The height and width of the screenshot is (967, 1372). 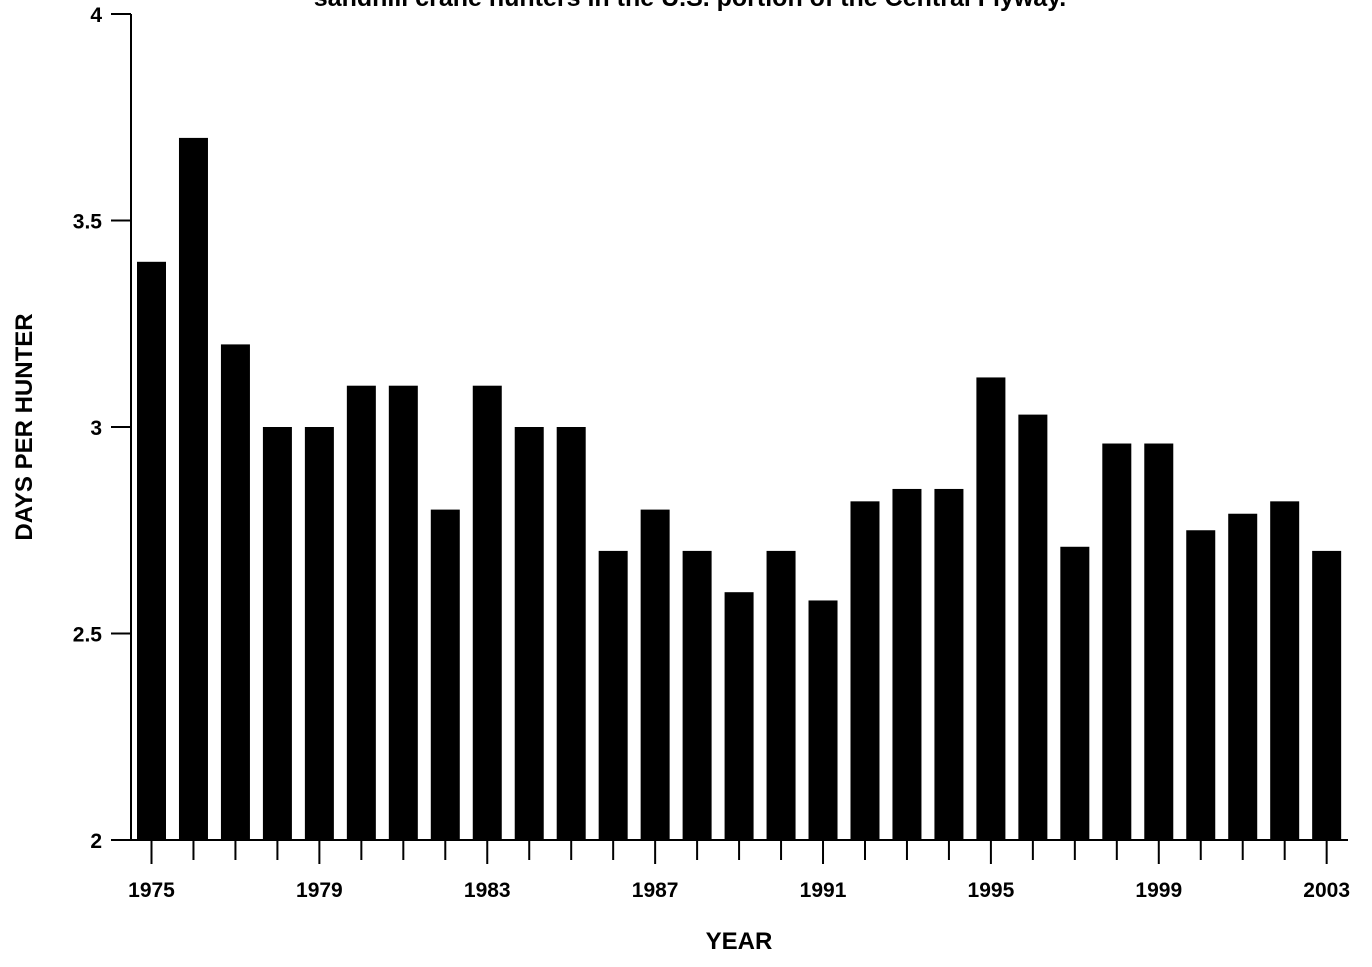 What do you see at coordinates (1117, 641) in the screenshot?
I see `bar-1998` at bounding box center [1117, 641].